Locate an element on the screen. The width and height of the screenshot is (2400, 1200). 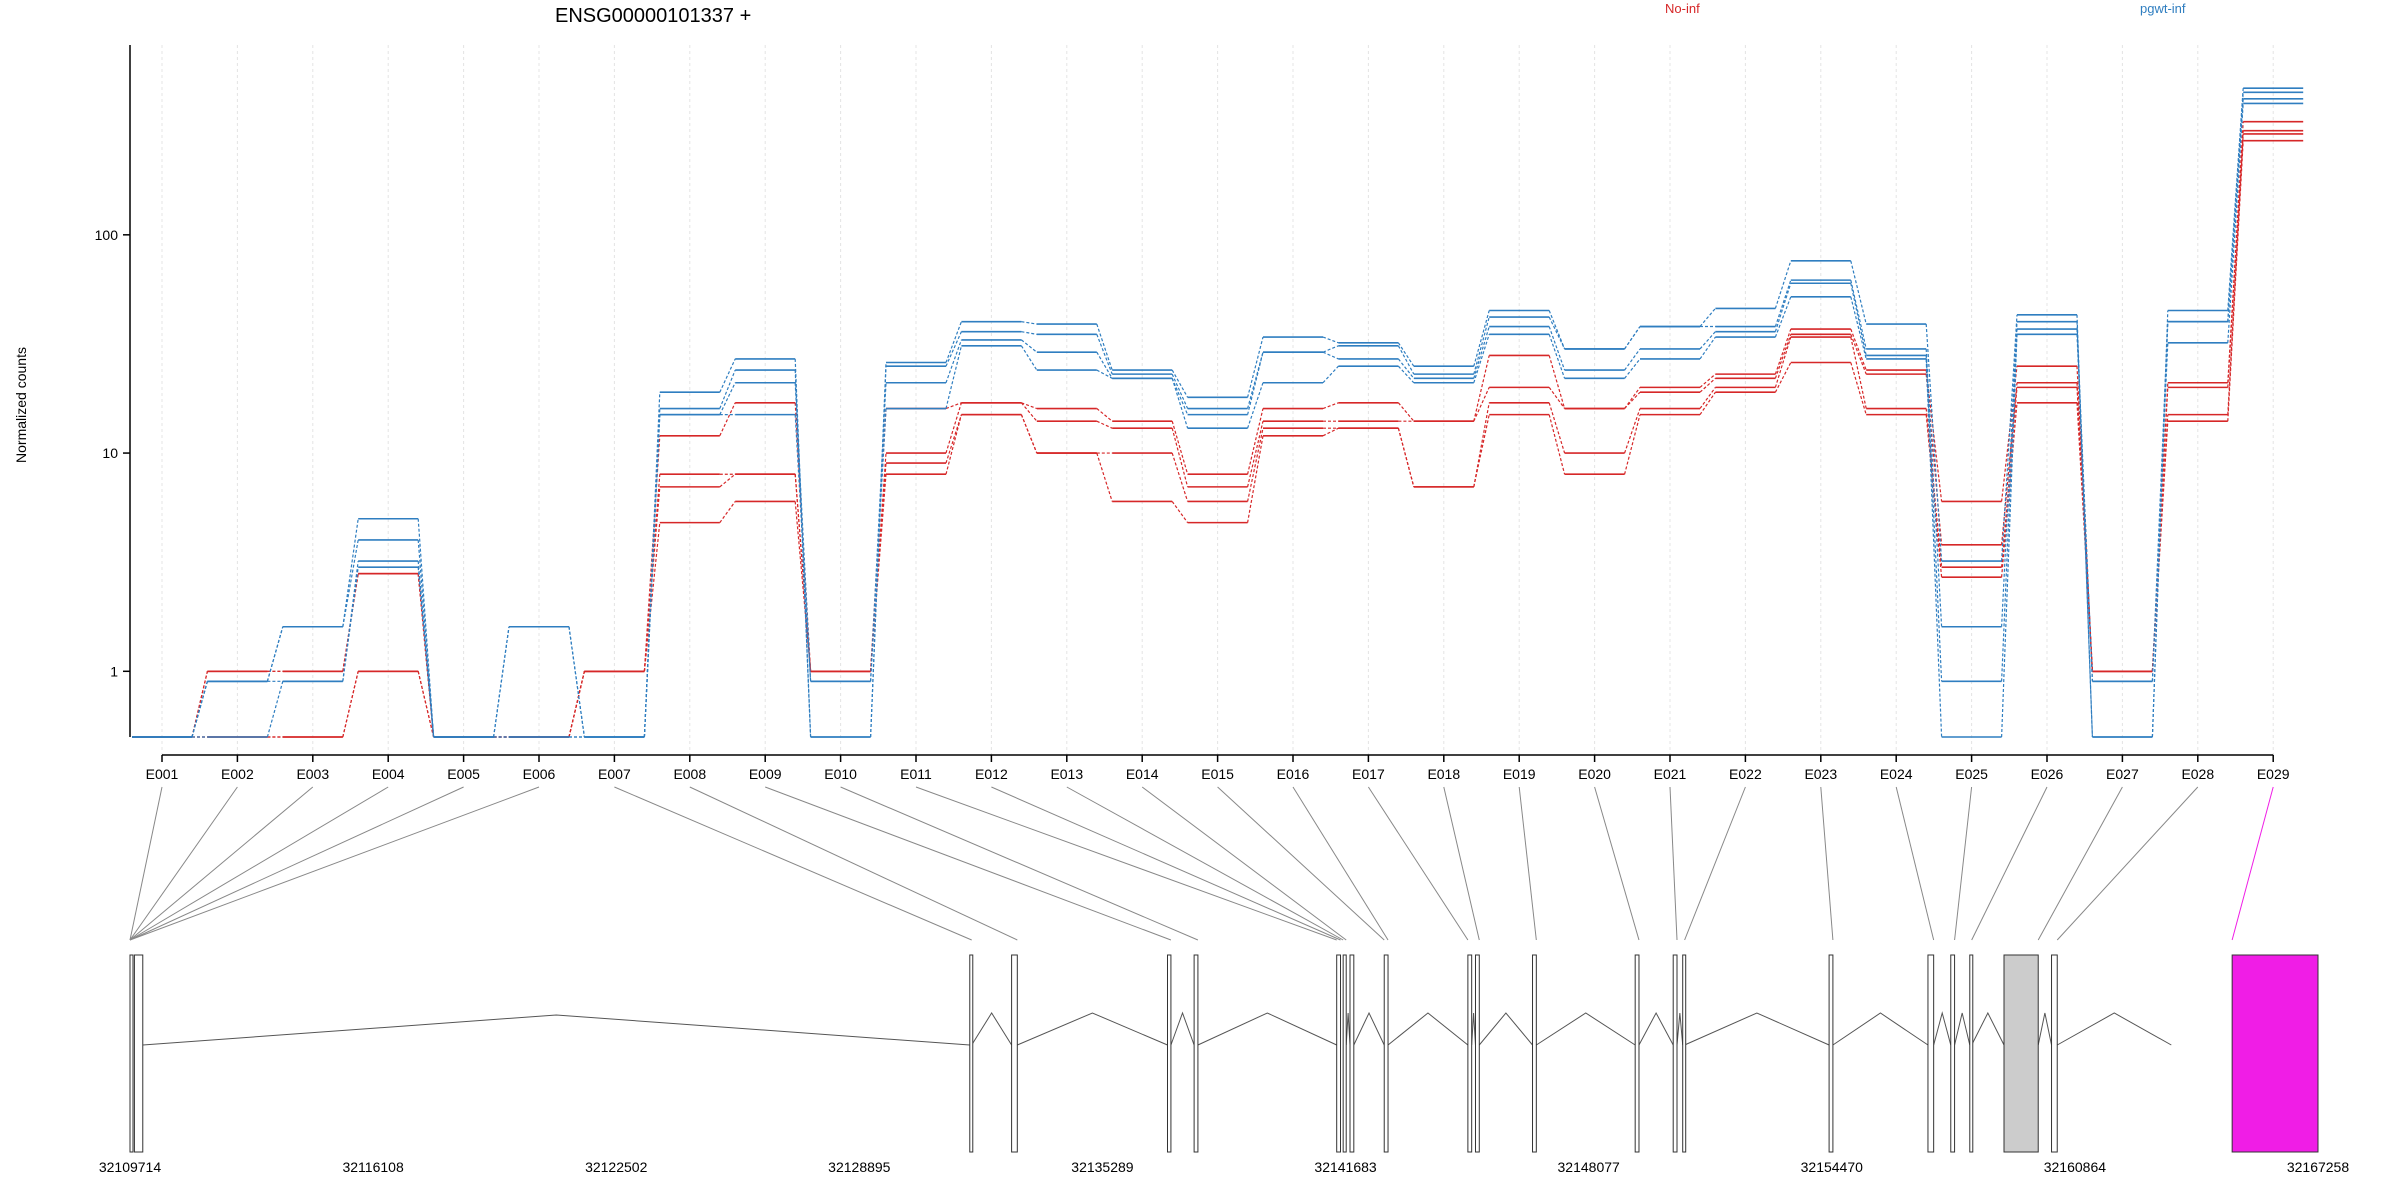
x-tick-label-e010: E010 is located at coordinates (840, 774).